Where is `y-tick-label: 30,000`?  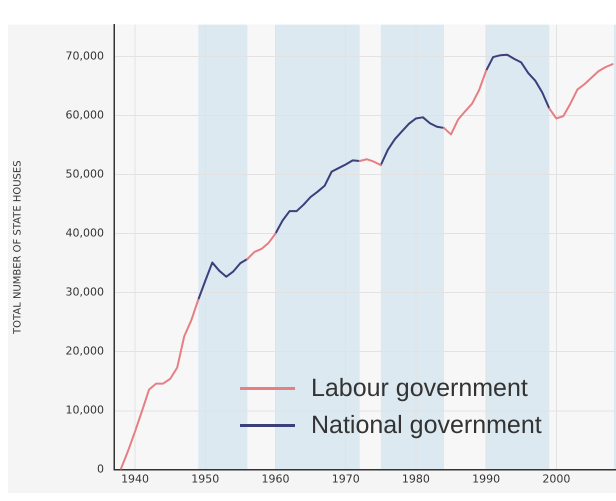
y-tick-label: 30,000 is located at coordinates (85, 292).